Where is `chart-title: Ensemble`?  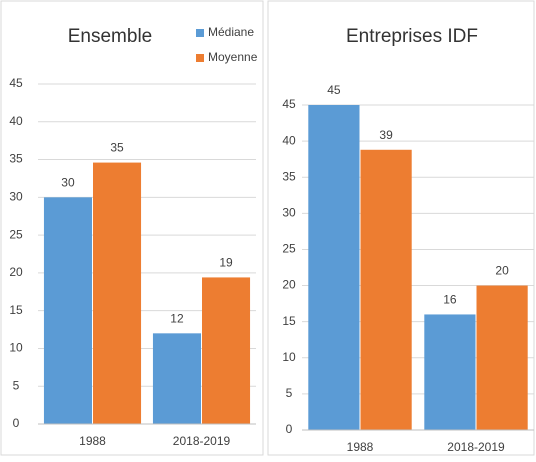 chart-title: Ensemble is located at coordinates (110, 36).